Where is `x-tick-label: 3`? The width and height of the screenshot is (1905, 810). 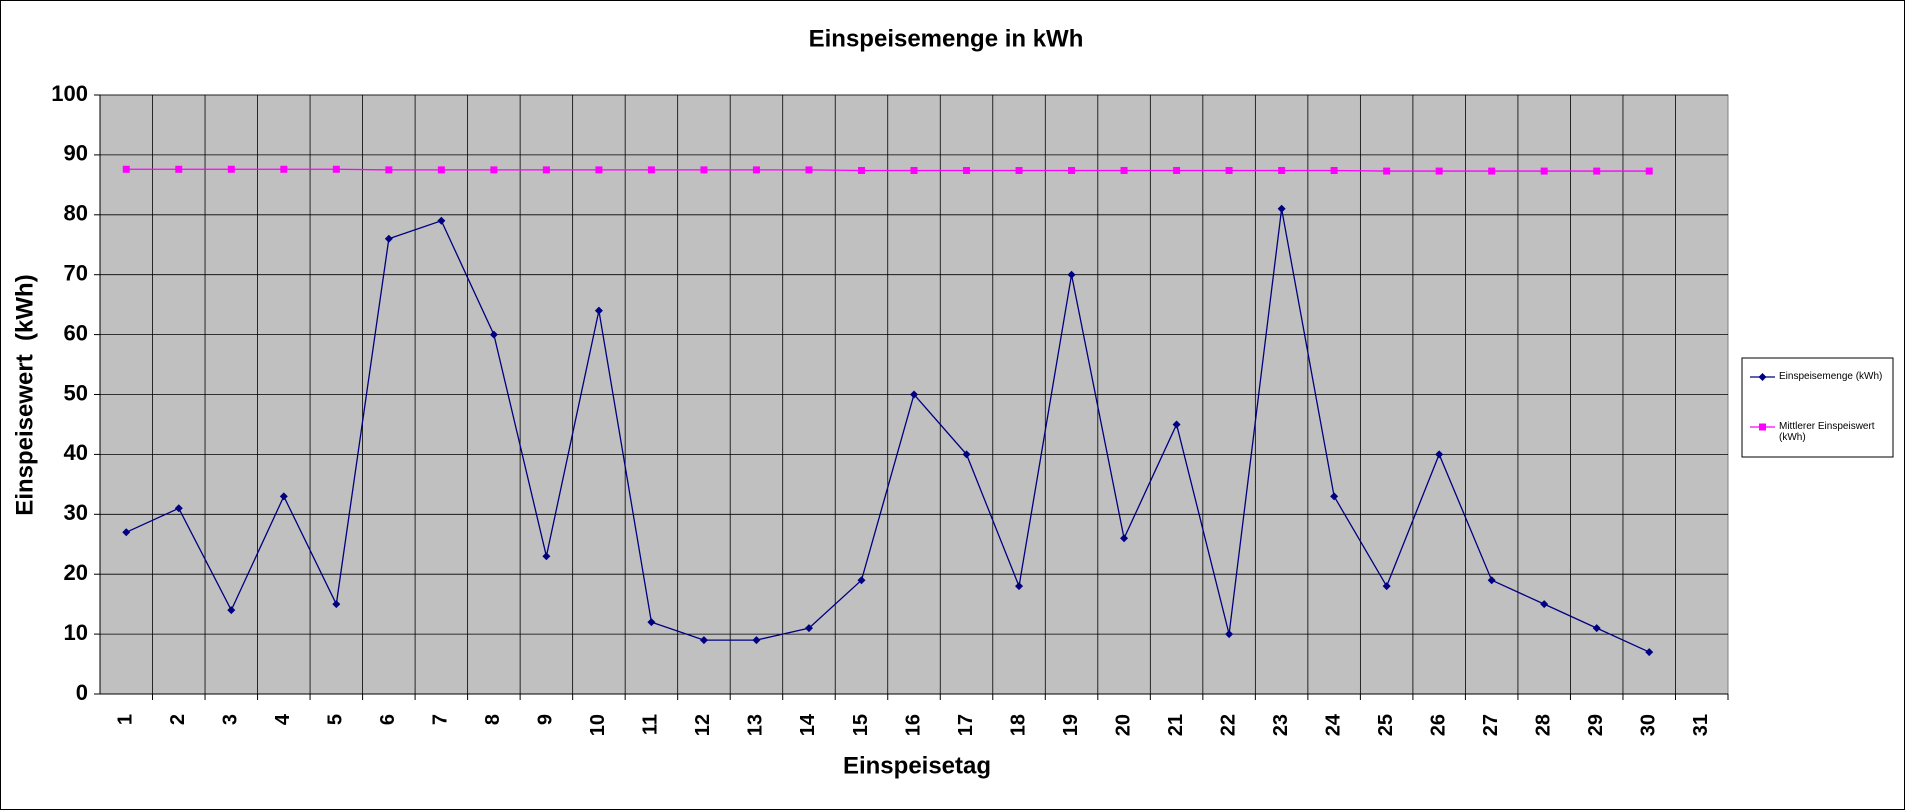 x-tick-label: 3 is located at coordinates (231, 719).